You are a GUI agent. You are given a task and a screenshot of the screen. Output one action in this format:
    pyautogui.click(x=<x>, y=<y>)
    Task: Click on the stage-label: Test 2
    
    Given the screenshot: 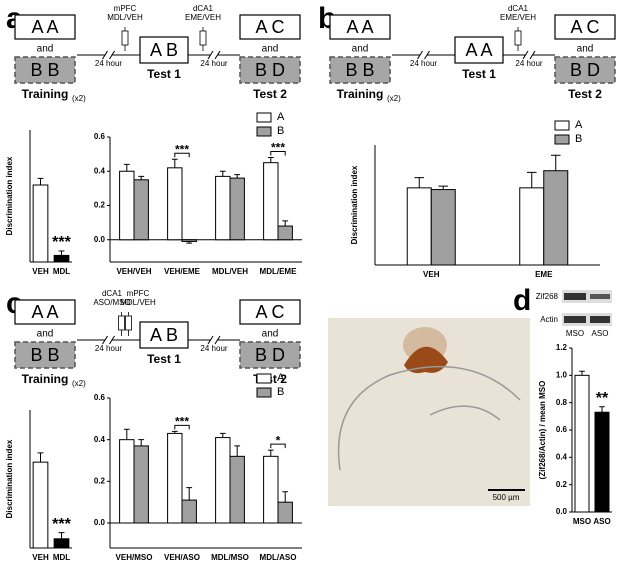 What is the action you would take?
    pyautogui.click(x=585, y=94)
    